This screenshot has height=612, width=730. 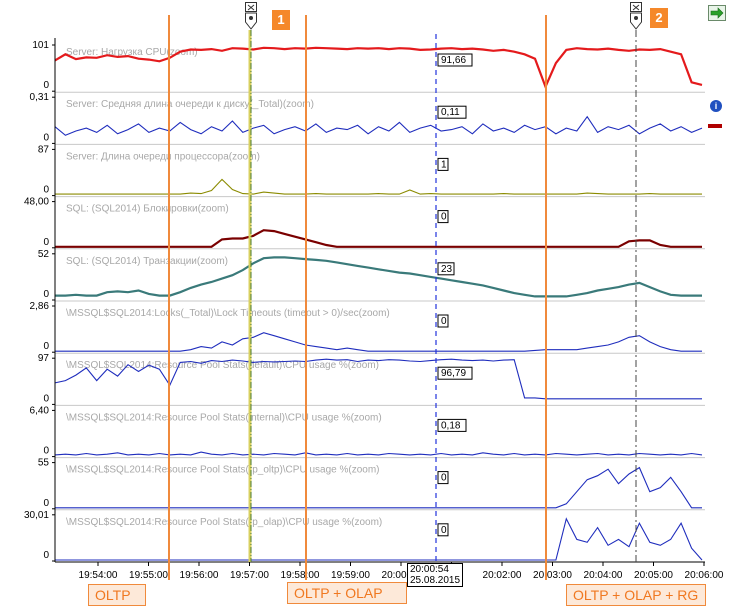 I want to click on cursor-value: 96,79, so click(x=453, y=373).